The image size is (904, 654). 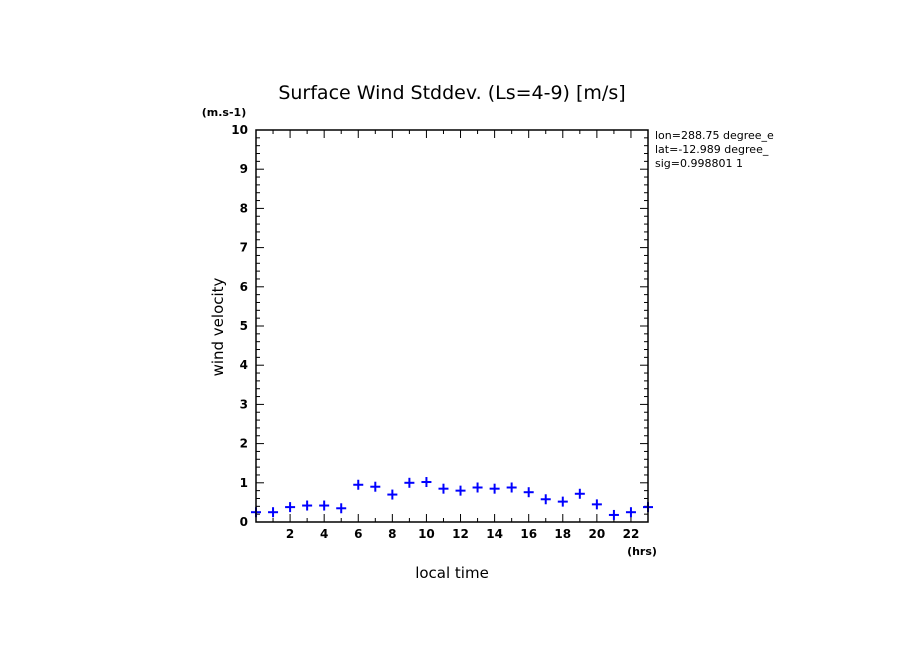 What do you see at coordinates (244, 287) in the screenshot?
I see `y-tick-label: 6` at bounding box center [244, 287].